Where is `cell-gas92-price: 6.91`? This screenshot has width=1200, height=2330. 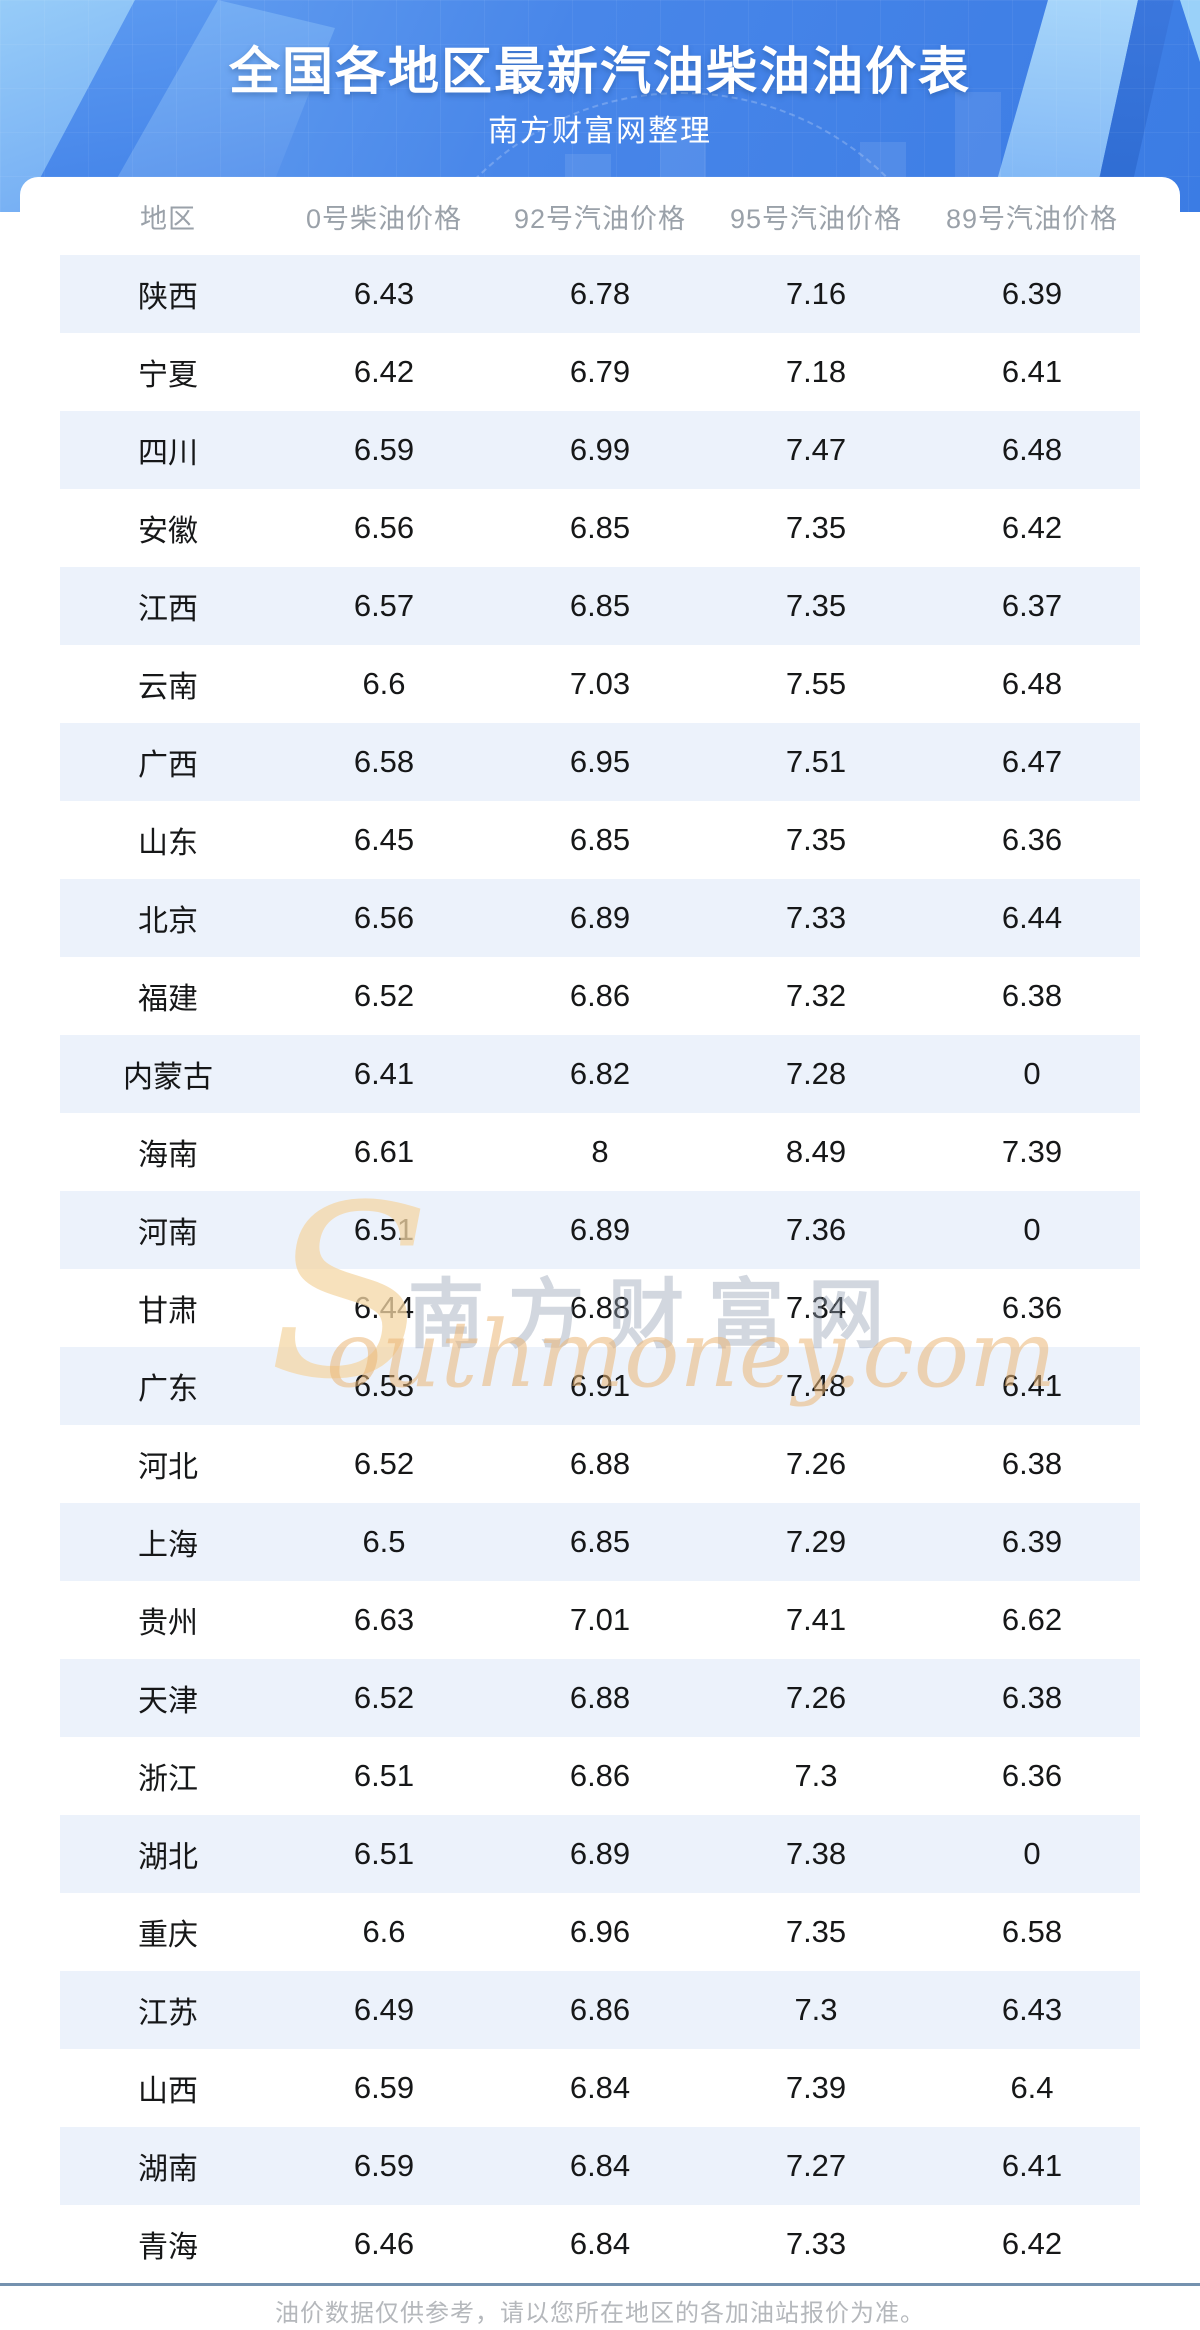 cell-gas92-price: 6.91 is located at coordinates (600, 1385).